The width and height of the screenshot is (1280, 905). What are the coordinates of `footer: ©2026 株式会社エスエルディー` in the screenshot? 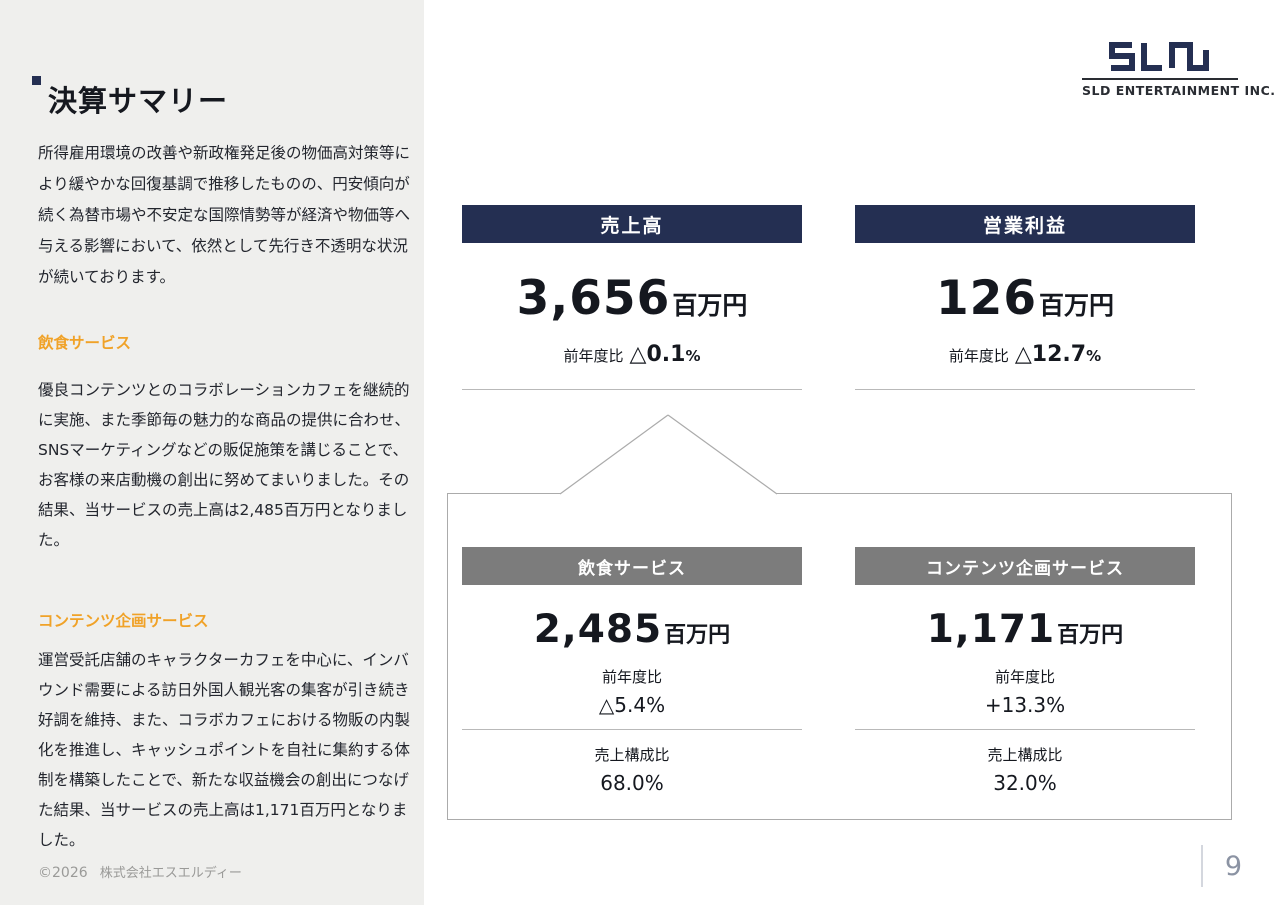 It's located at (140, 871).